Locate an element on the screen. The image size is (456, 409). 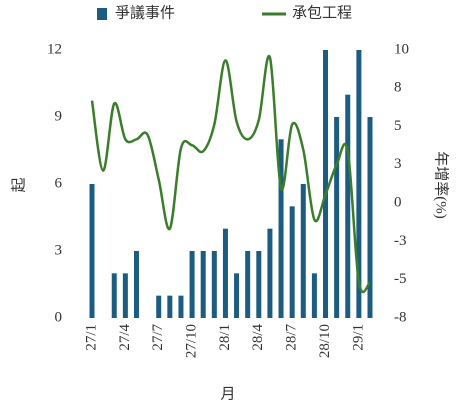
x-tick-label: 27/1 is located at coordinates (91, 337).